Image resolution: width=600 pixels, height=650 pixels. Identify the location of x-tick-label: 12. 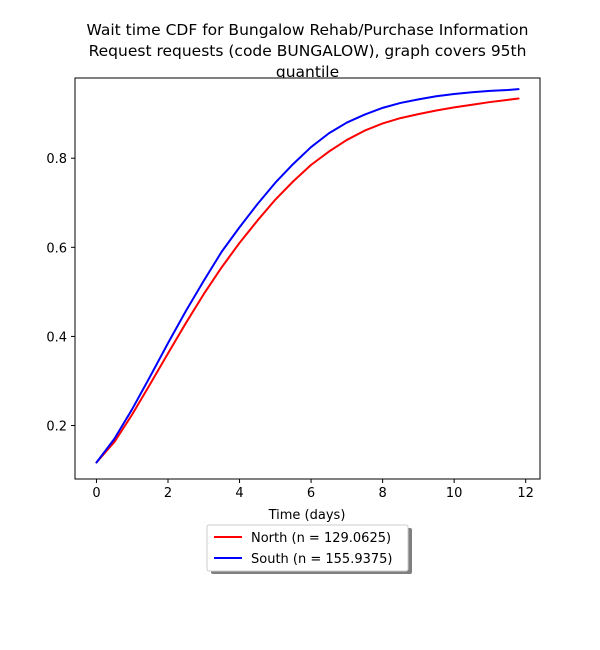
(525, 493).